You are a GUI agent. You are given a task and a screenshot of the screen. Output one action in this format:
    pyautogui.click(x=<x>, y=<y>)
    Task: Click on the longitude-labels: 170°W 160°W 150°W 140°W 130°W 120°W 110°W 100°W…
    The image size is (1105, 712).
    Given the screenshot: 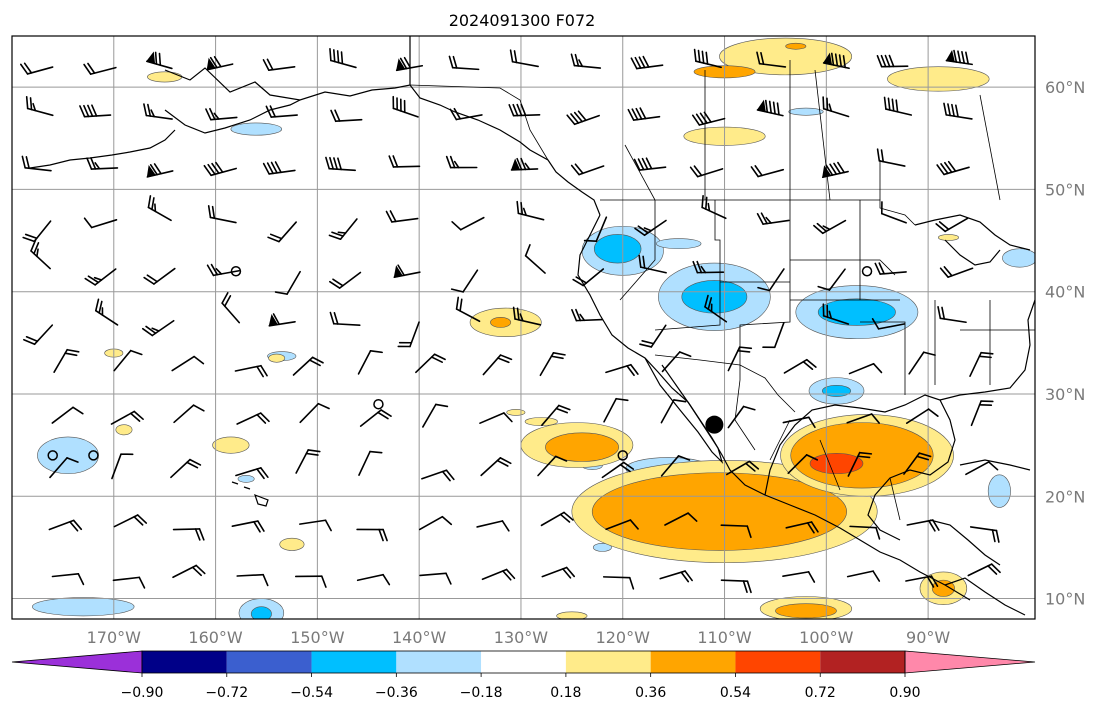 What is the action you would take?
    pyautogui.click(x=519, y=637)
    